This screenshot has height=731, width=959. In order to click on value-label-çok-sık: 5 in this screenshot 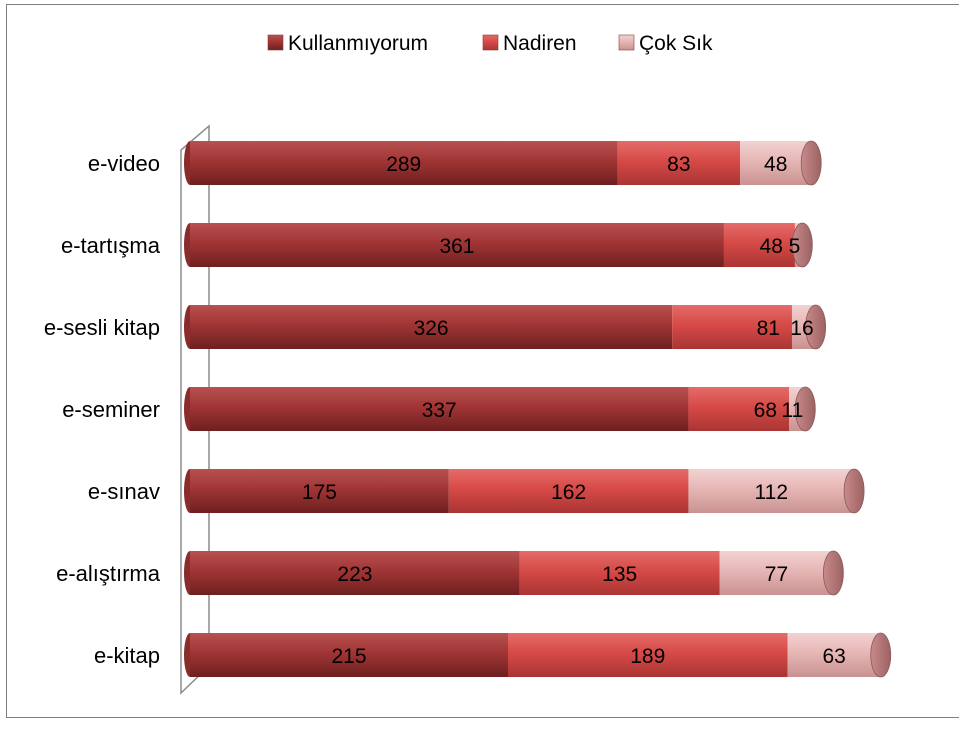, I will do `click(795, 246)`.